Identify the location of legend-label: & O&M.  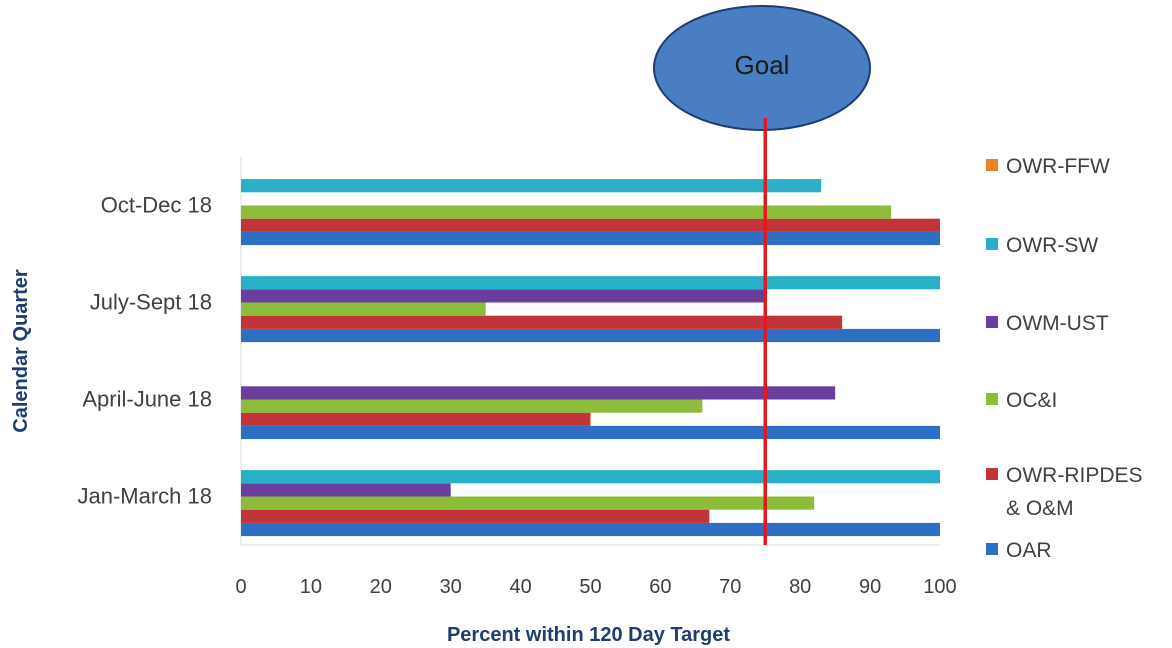
(1040, 508).